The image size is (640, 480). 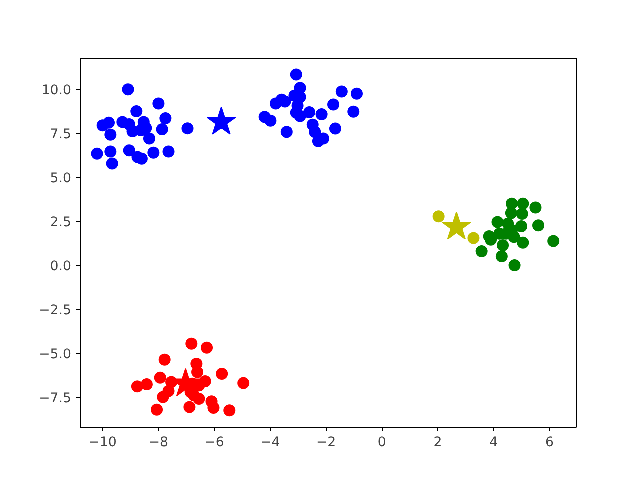 I want to click on x-tick-label: −10, so click(x=102, y=443).